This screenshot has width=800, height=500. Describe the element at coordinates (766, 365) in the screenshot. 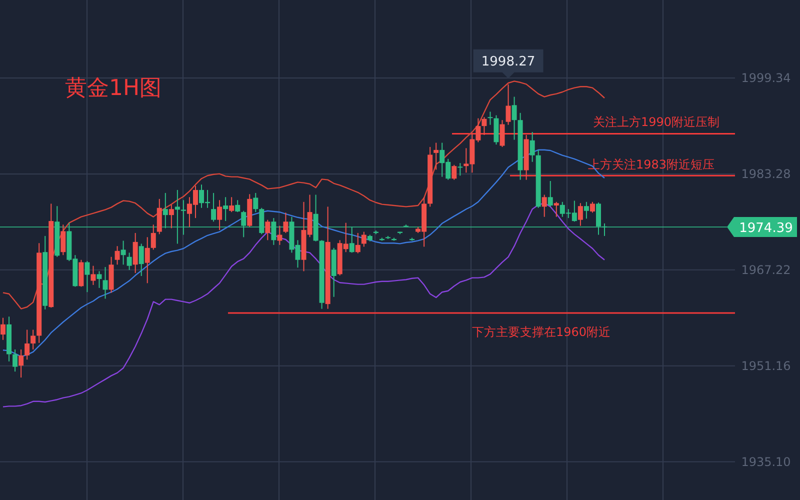

I see `y-tick-label: 1951.16` at that location.